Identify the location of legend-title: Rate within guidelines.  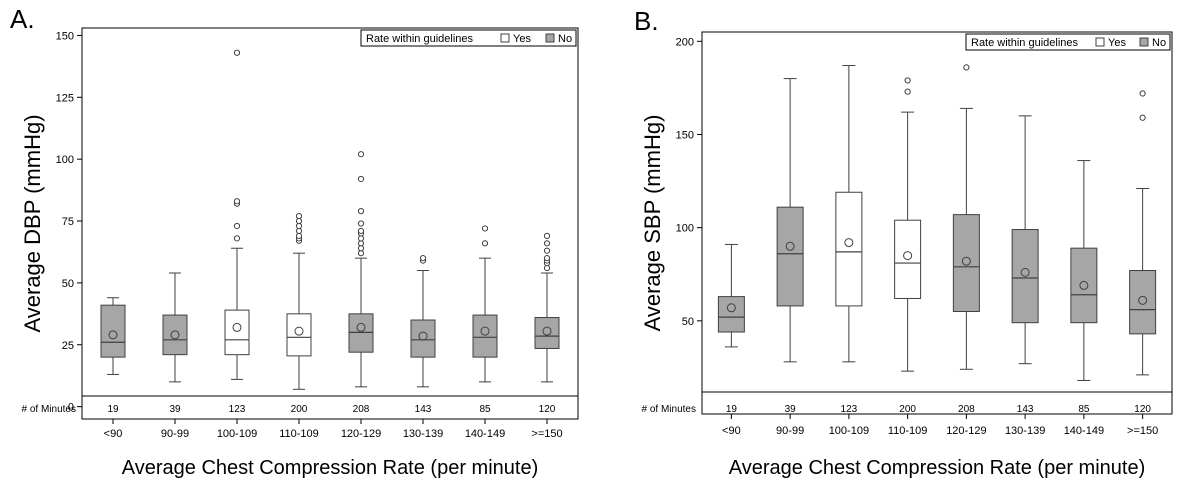
(420, 39).